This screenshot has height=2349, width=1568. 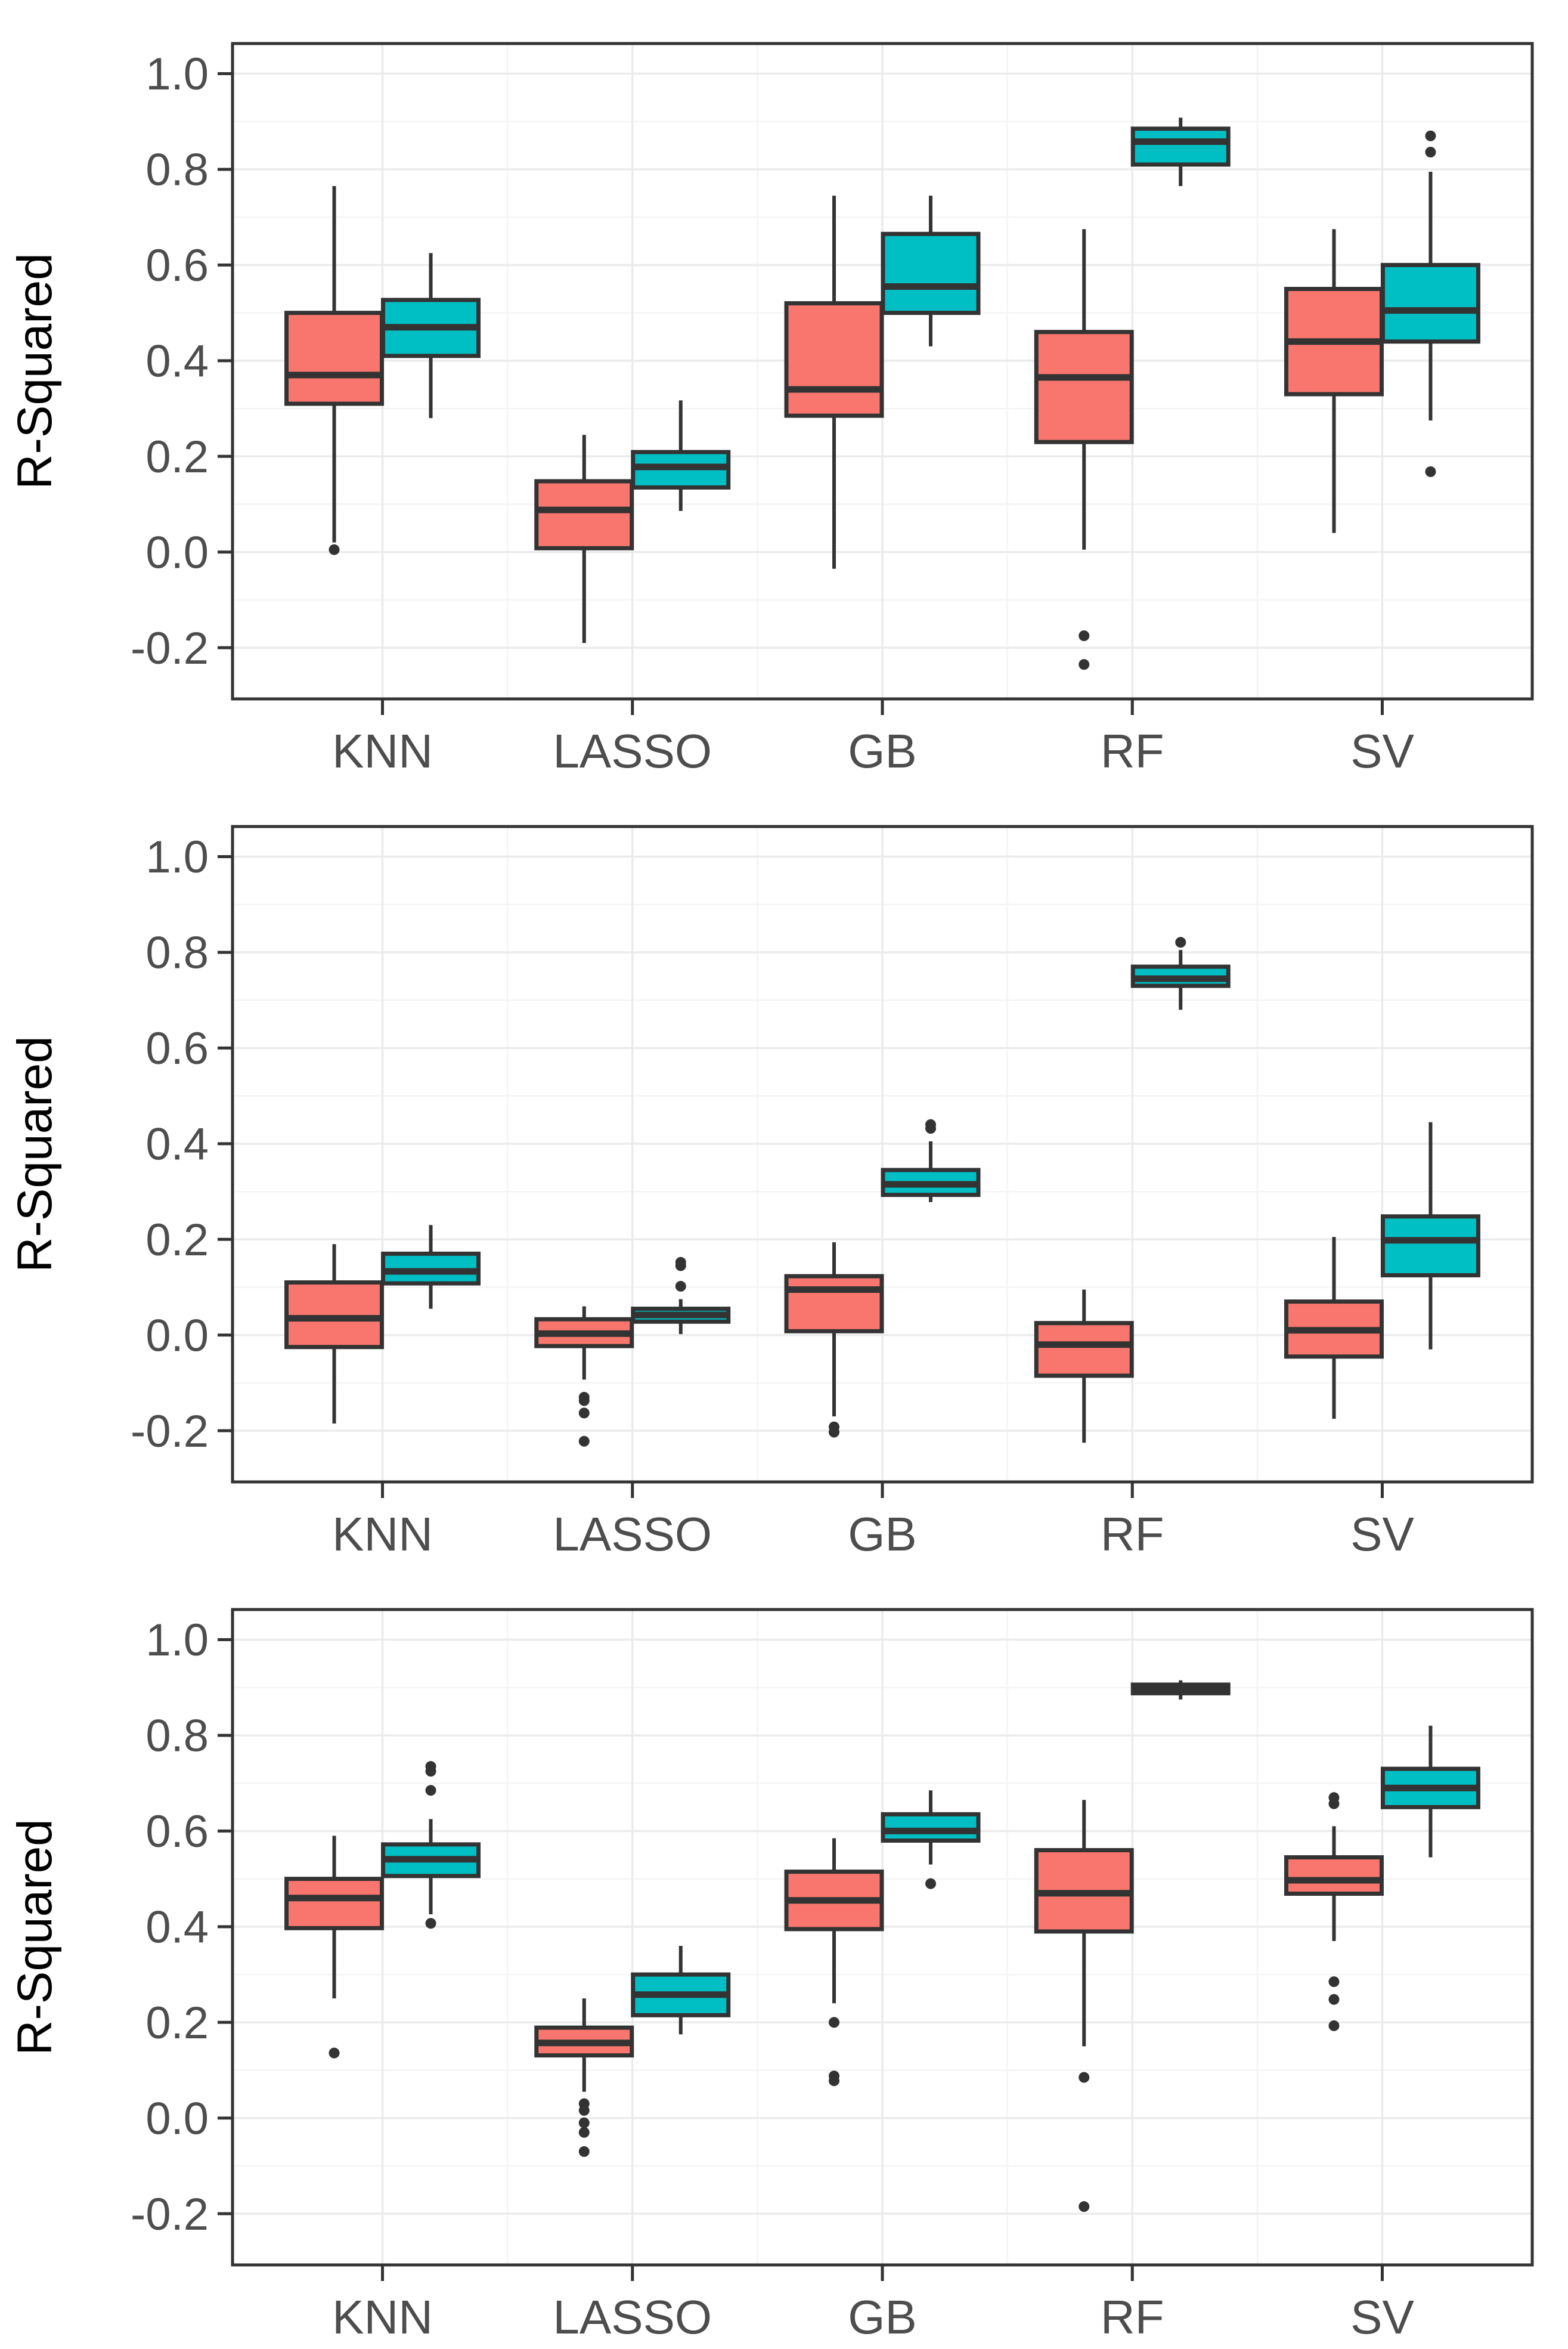 I want to click on panel-2-sv-teal-box, so click(x=1430, y=1236).